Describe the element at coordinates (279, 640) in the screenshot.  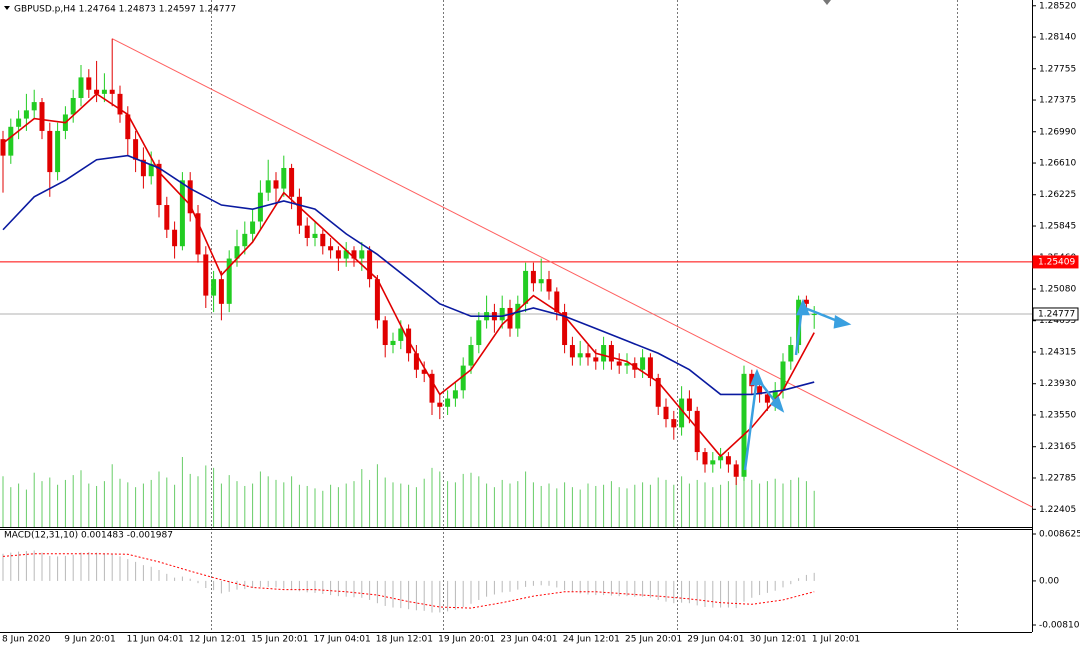
I see `x-tick-label: 15 Jun 20:01` at that location.